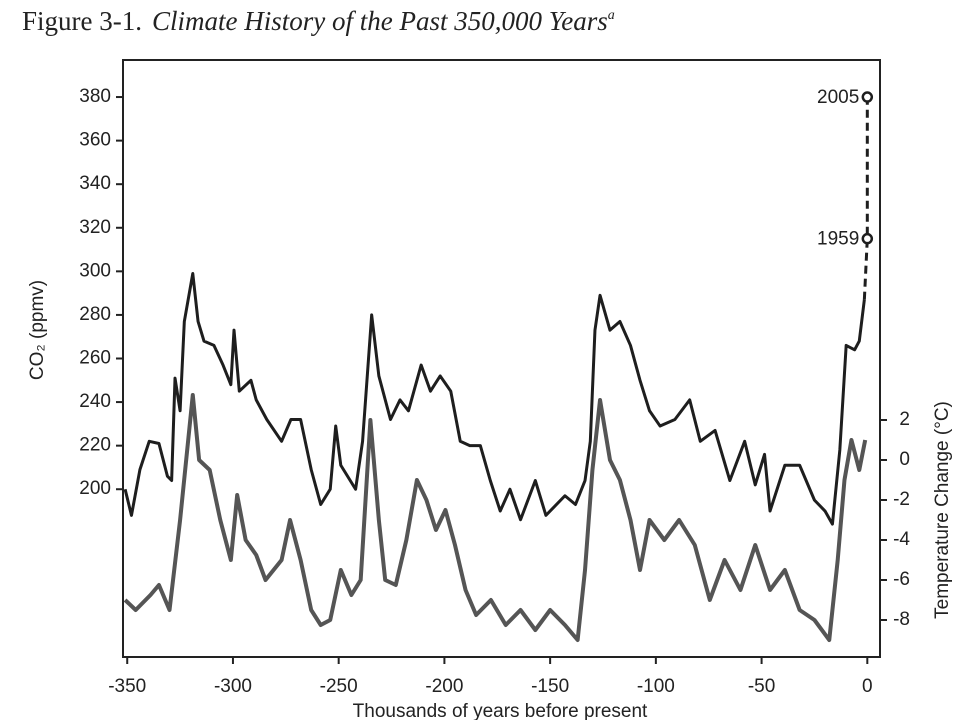 Image resolution: width=960 pixels, height=720 pixels. What do you see at coordinates (838, 239) in the screenshot?
I see `point-label: 1959` at bounding box center [838, 239].